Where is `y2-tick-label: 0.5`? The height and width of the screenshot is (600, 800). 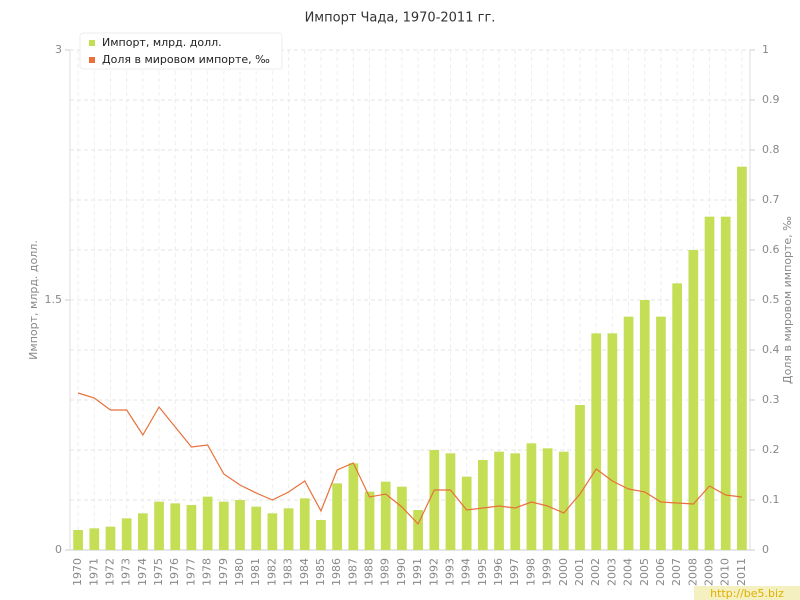
y2-tick-label: 0.5 is located at coordinates (771, 299).